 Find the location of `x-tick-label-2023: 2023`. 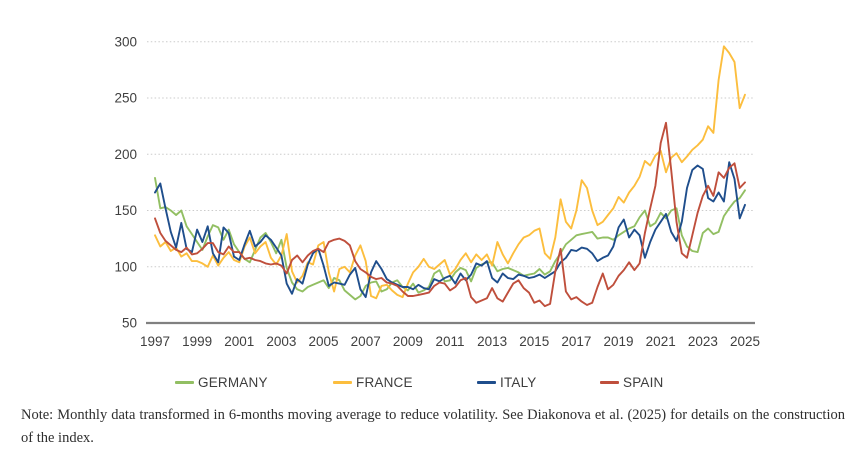

x-tick-label-2023: 2023 is located at coordinates (703, 341).